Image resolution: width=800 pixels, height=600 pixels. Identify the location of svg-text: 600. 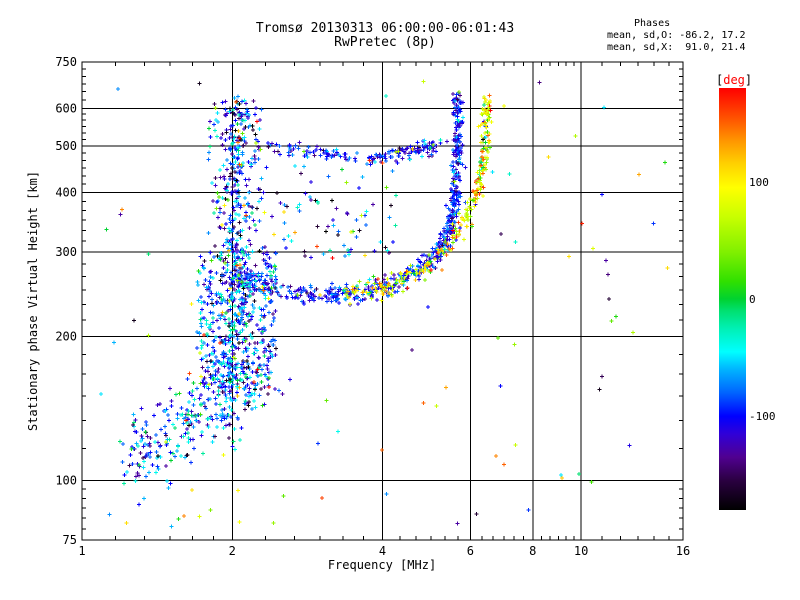
(66, 108).